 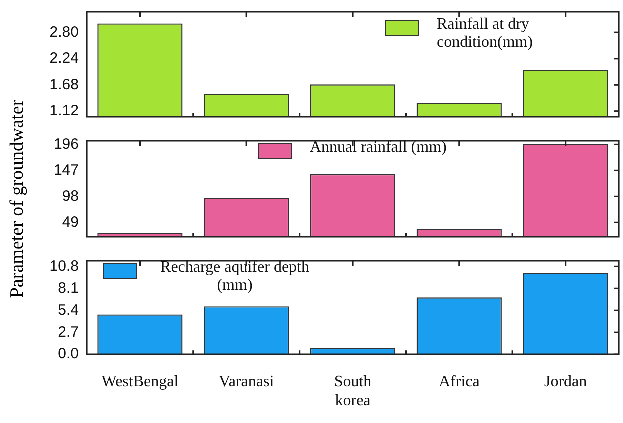 I want to click on x-tick-label: WestBengal, so click(x=141, y=381).